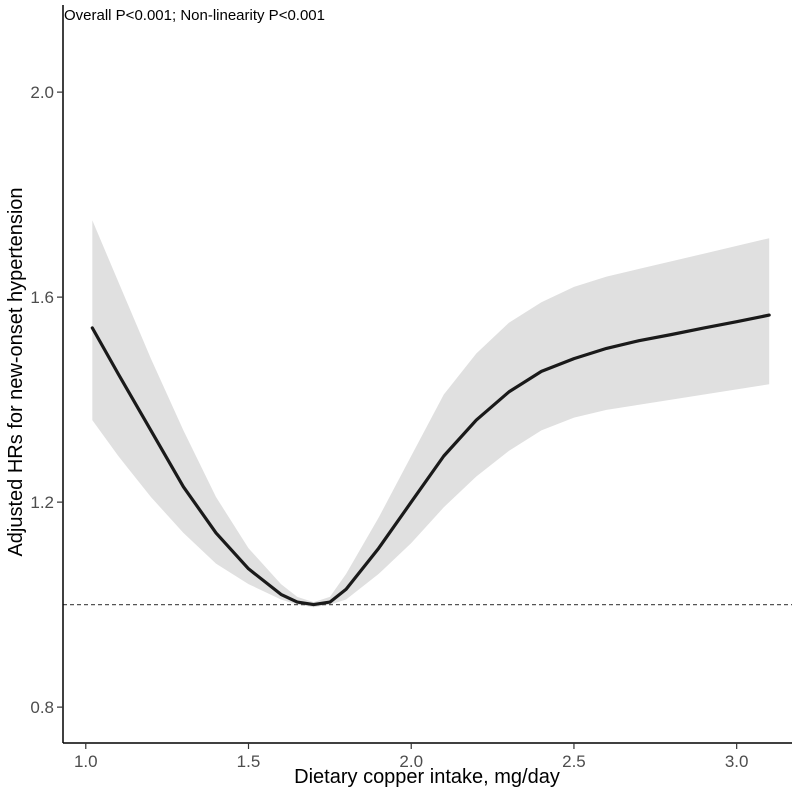  Describe the element at coordinates (249, 761) in the screenshot. I see `x-tick-label: 1.5` at that location.